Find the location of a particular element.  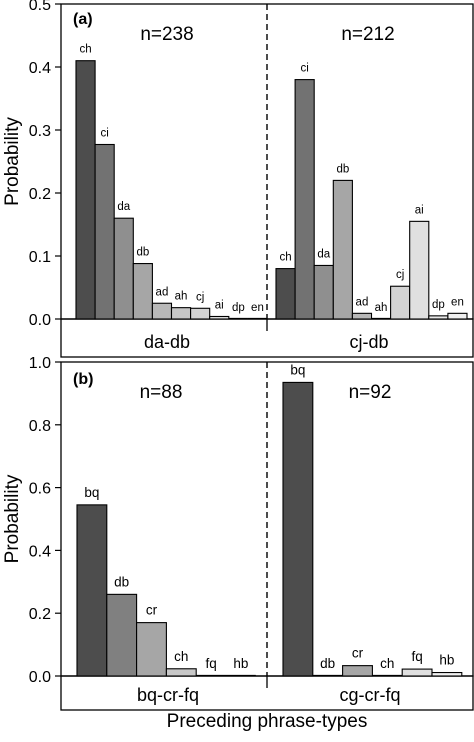

panel-label: (b) is located at coordinates (83, 379).